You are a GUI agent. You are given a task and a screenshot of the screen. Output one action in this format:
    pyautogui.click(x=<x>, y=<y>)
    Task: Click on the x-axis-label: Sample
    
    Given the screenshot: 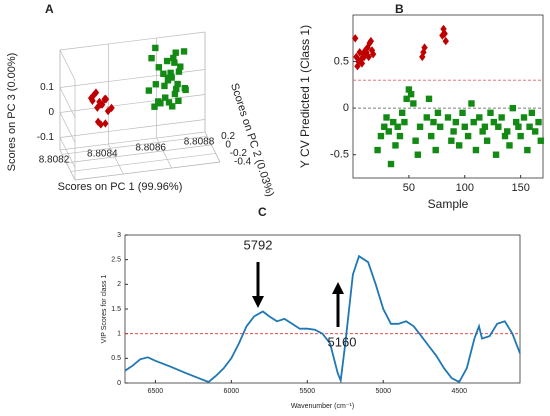 What is the action you would take?
    pyautogui.click(x=448, y=204)
    